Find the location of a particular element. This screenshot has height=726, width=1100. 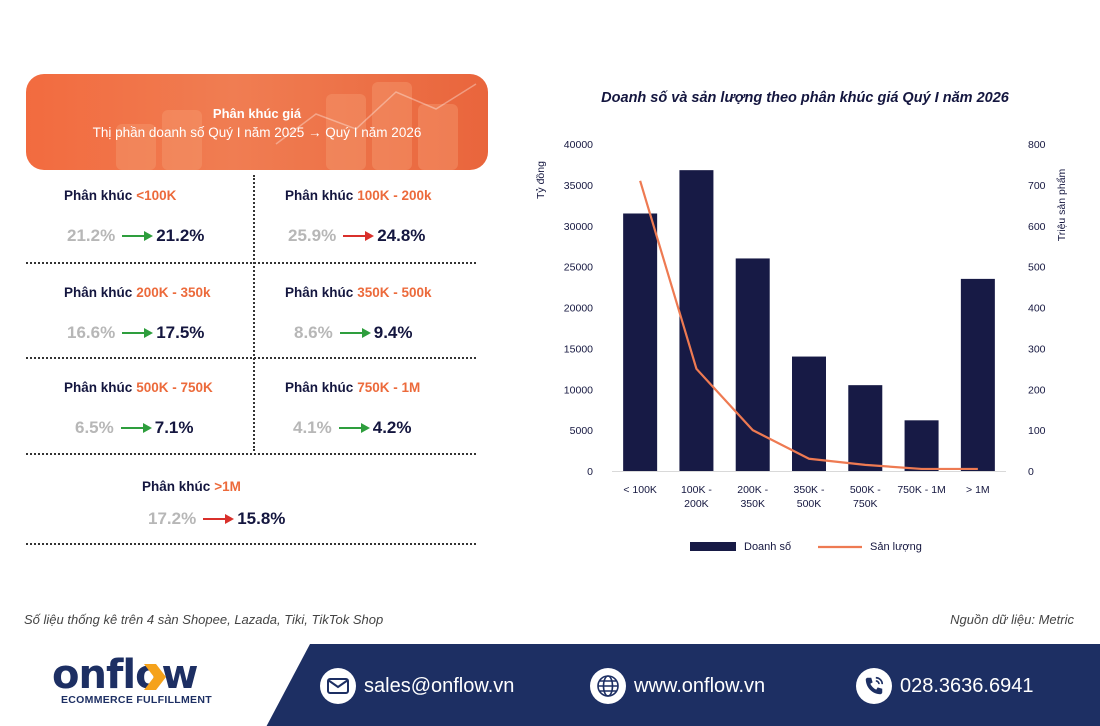

y-tick-label: 30000 is located at coordinates (578, 227).